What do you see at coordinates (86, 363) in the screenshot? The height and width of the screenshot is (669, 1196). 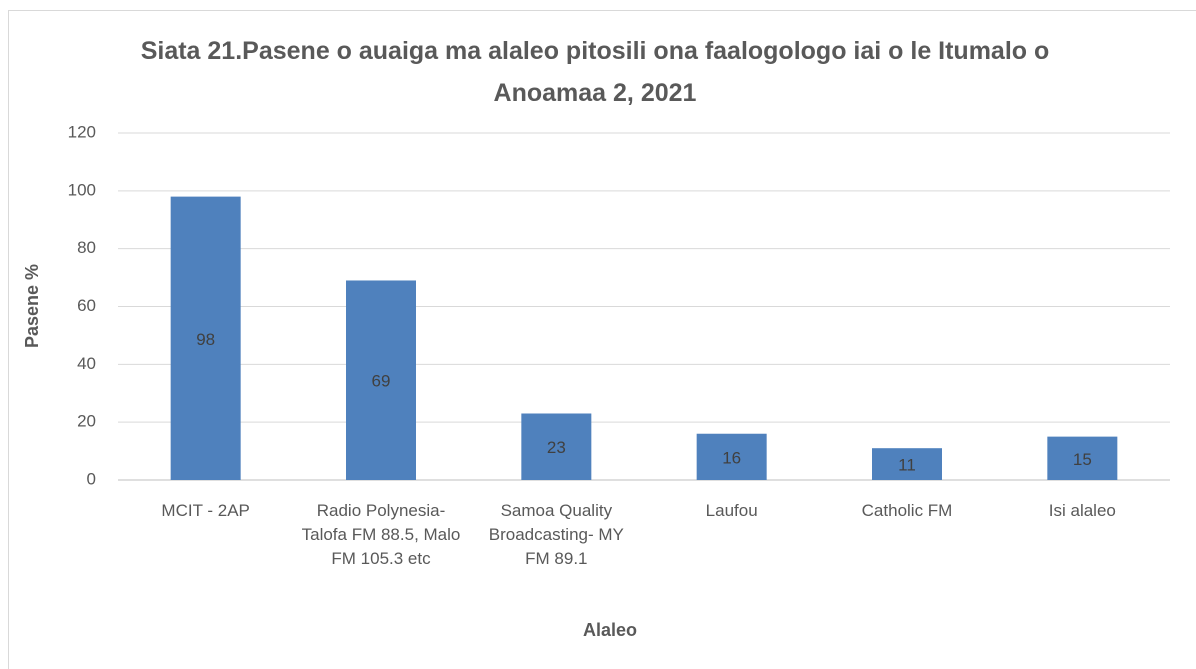 I see `y-tick-label: 40` at bounding box center [86, 363].